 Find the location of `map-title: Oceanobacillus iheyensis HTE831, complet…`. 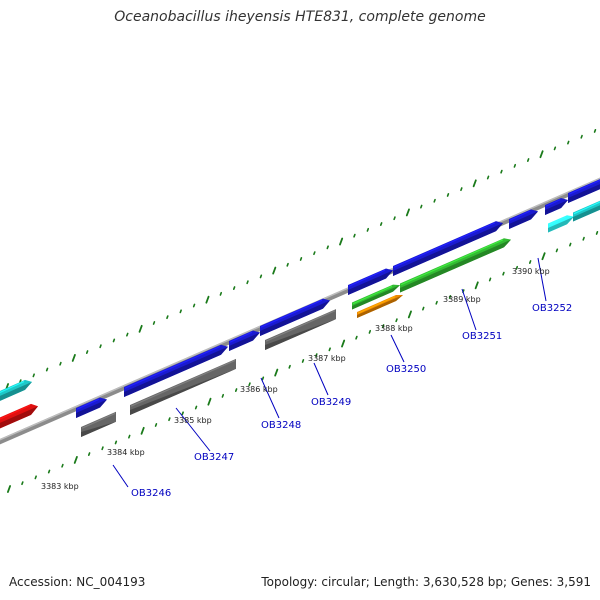

map-title: Oceanobacillus iheyensis HTE831, complet… is located at coordinates (300, 17).